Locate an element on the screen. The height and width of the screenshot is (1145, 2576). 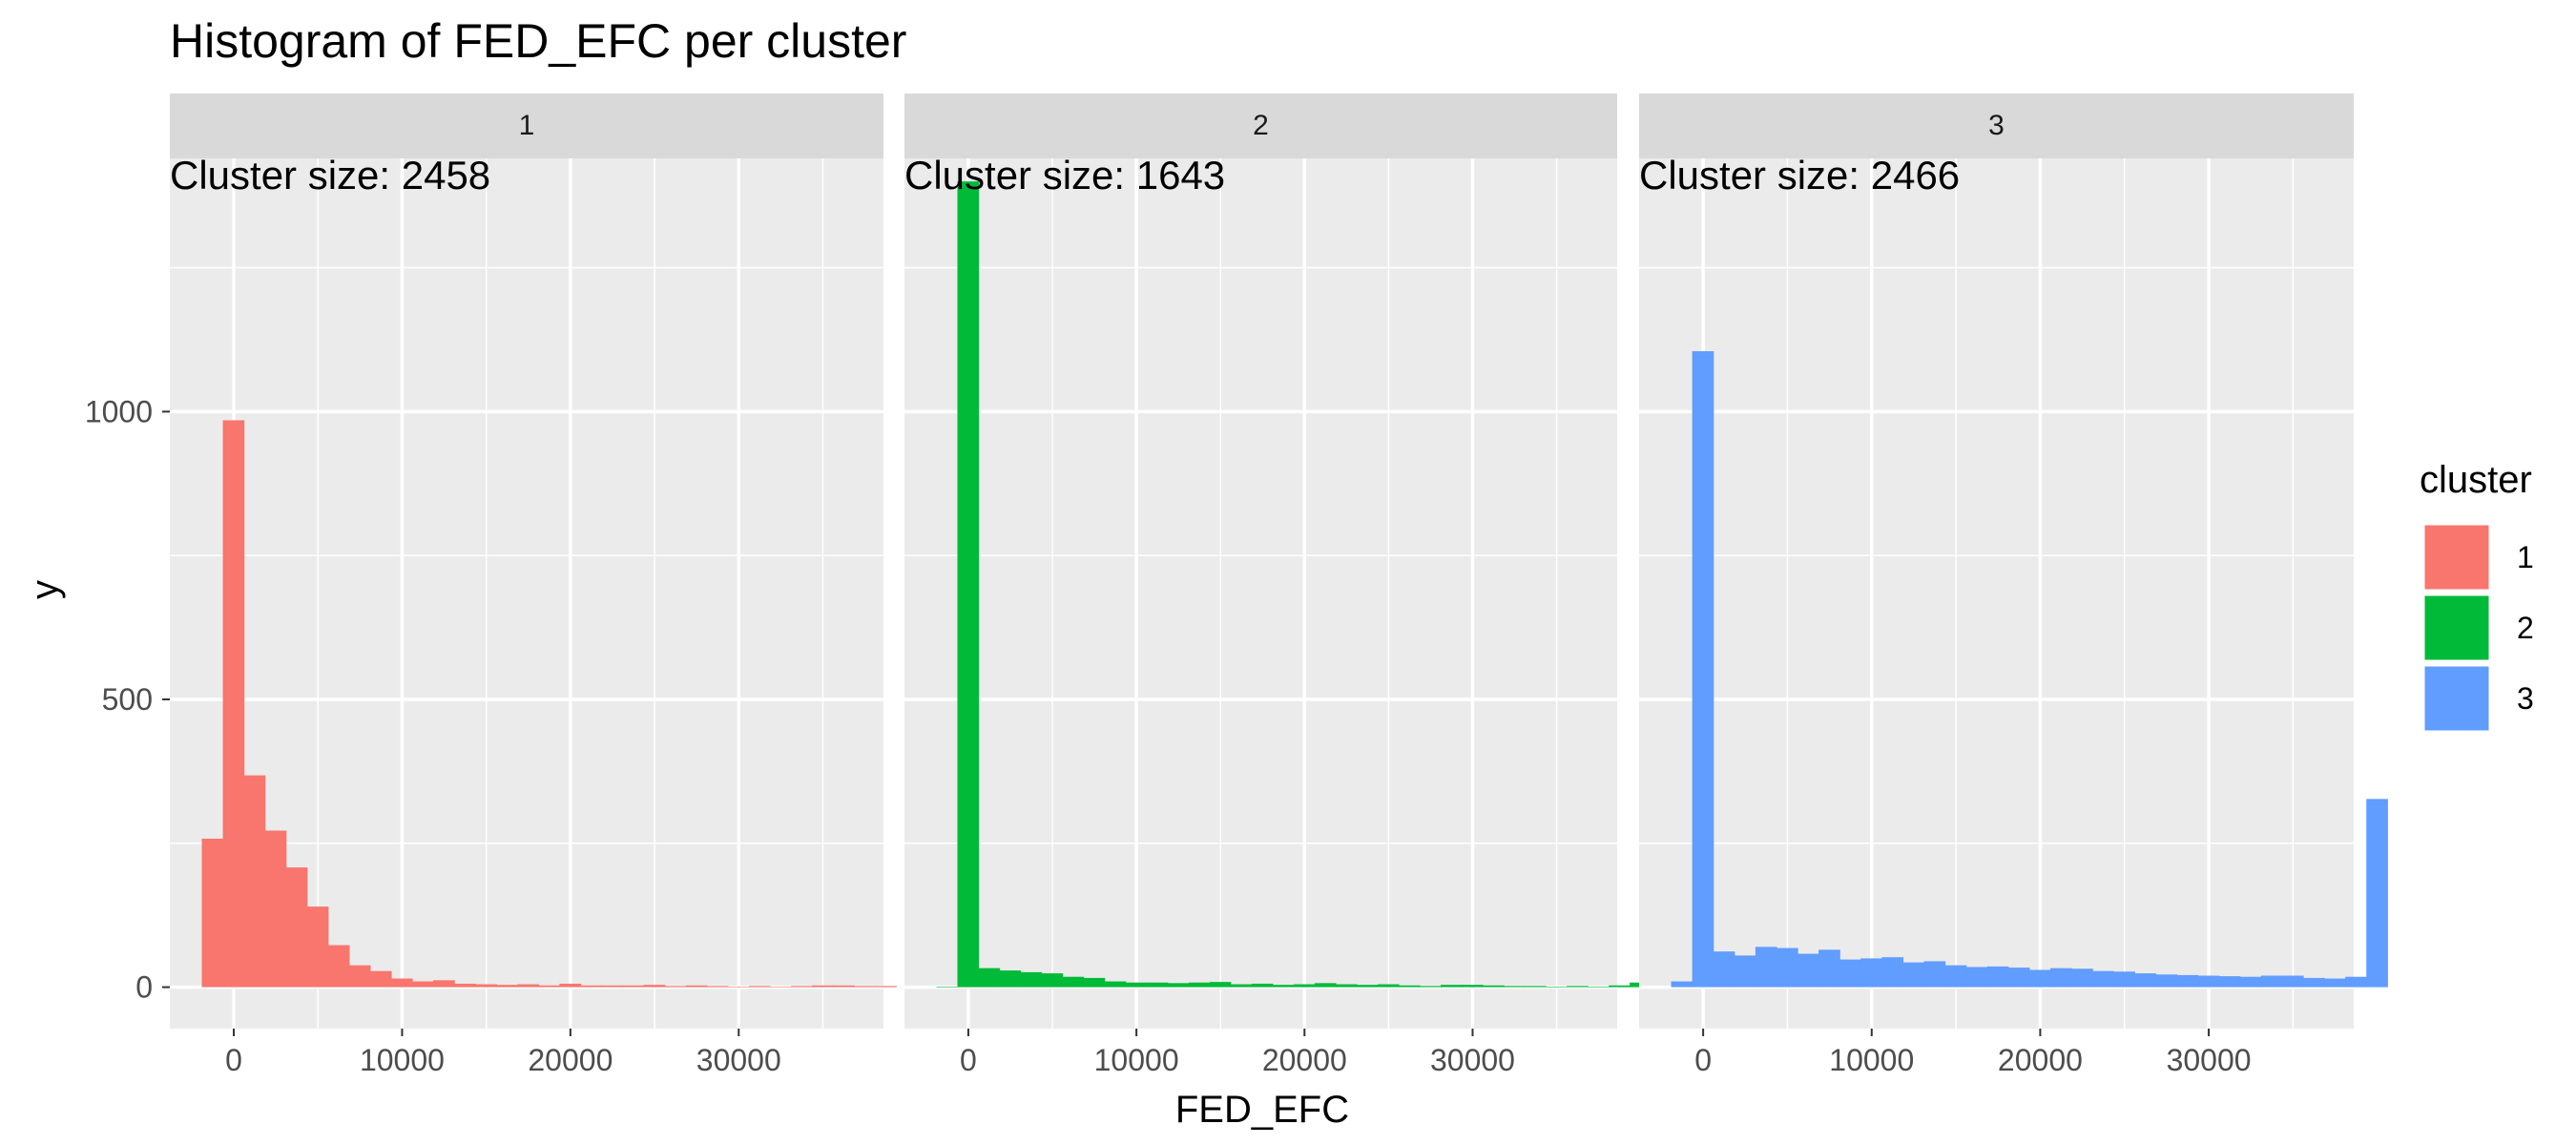
y-axis-title: y is located at coordinates (45, 589).